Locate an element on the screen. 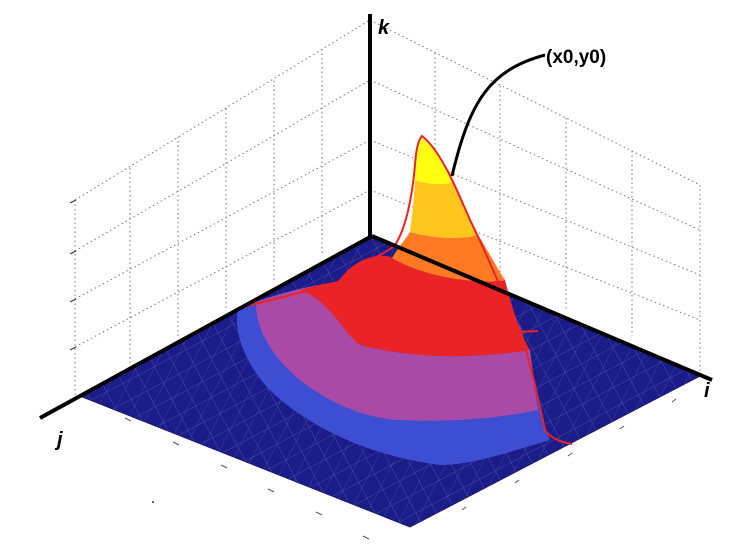  i-axis-ticks is located at coordinates (569, 454).